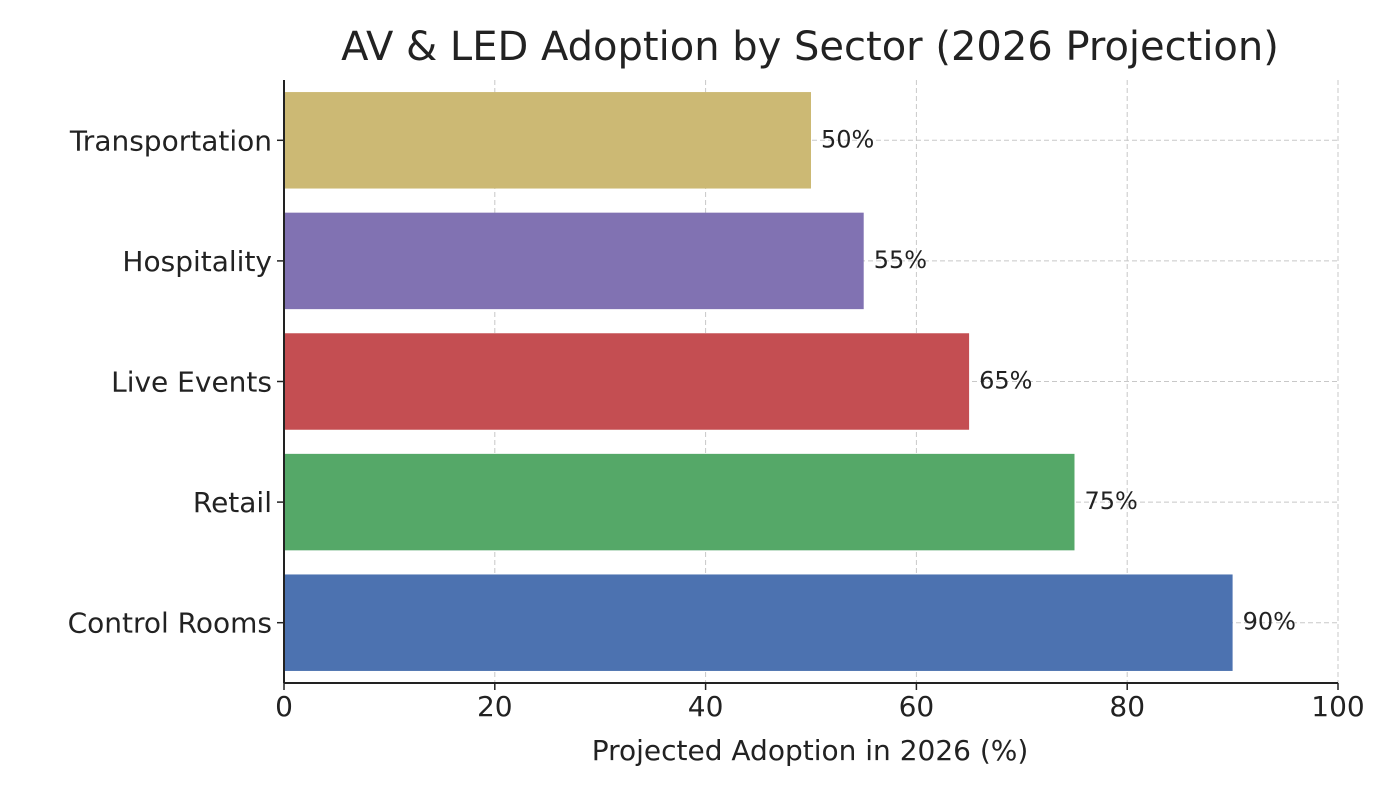 The width and height of the screenshot is (1400, 800). I want to click on x-tick-label: 0, so click(284, 706).